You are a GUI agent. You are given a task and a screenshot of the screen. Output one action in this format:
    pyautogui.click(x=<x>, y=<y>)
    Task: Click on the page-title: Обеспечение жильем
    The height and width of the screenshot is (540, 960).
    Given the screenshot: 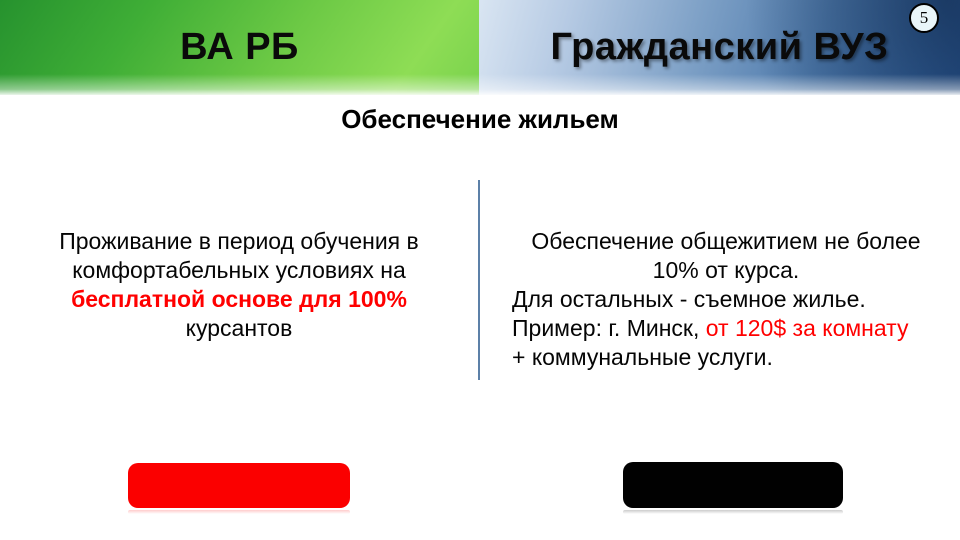 What is the action you would take?
    pyautogui.click(x=480, y=119)
    